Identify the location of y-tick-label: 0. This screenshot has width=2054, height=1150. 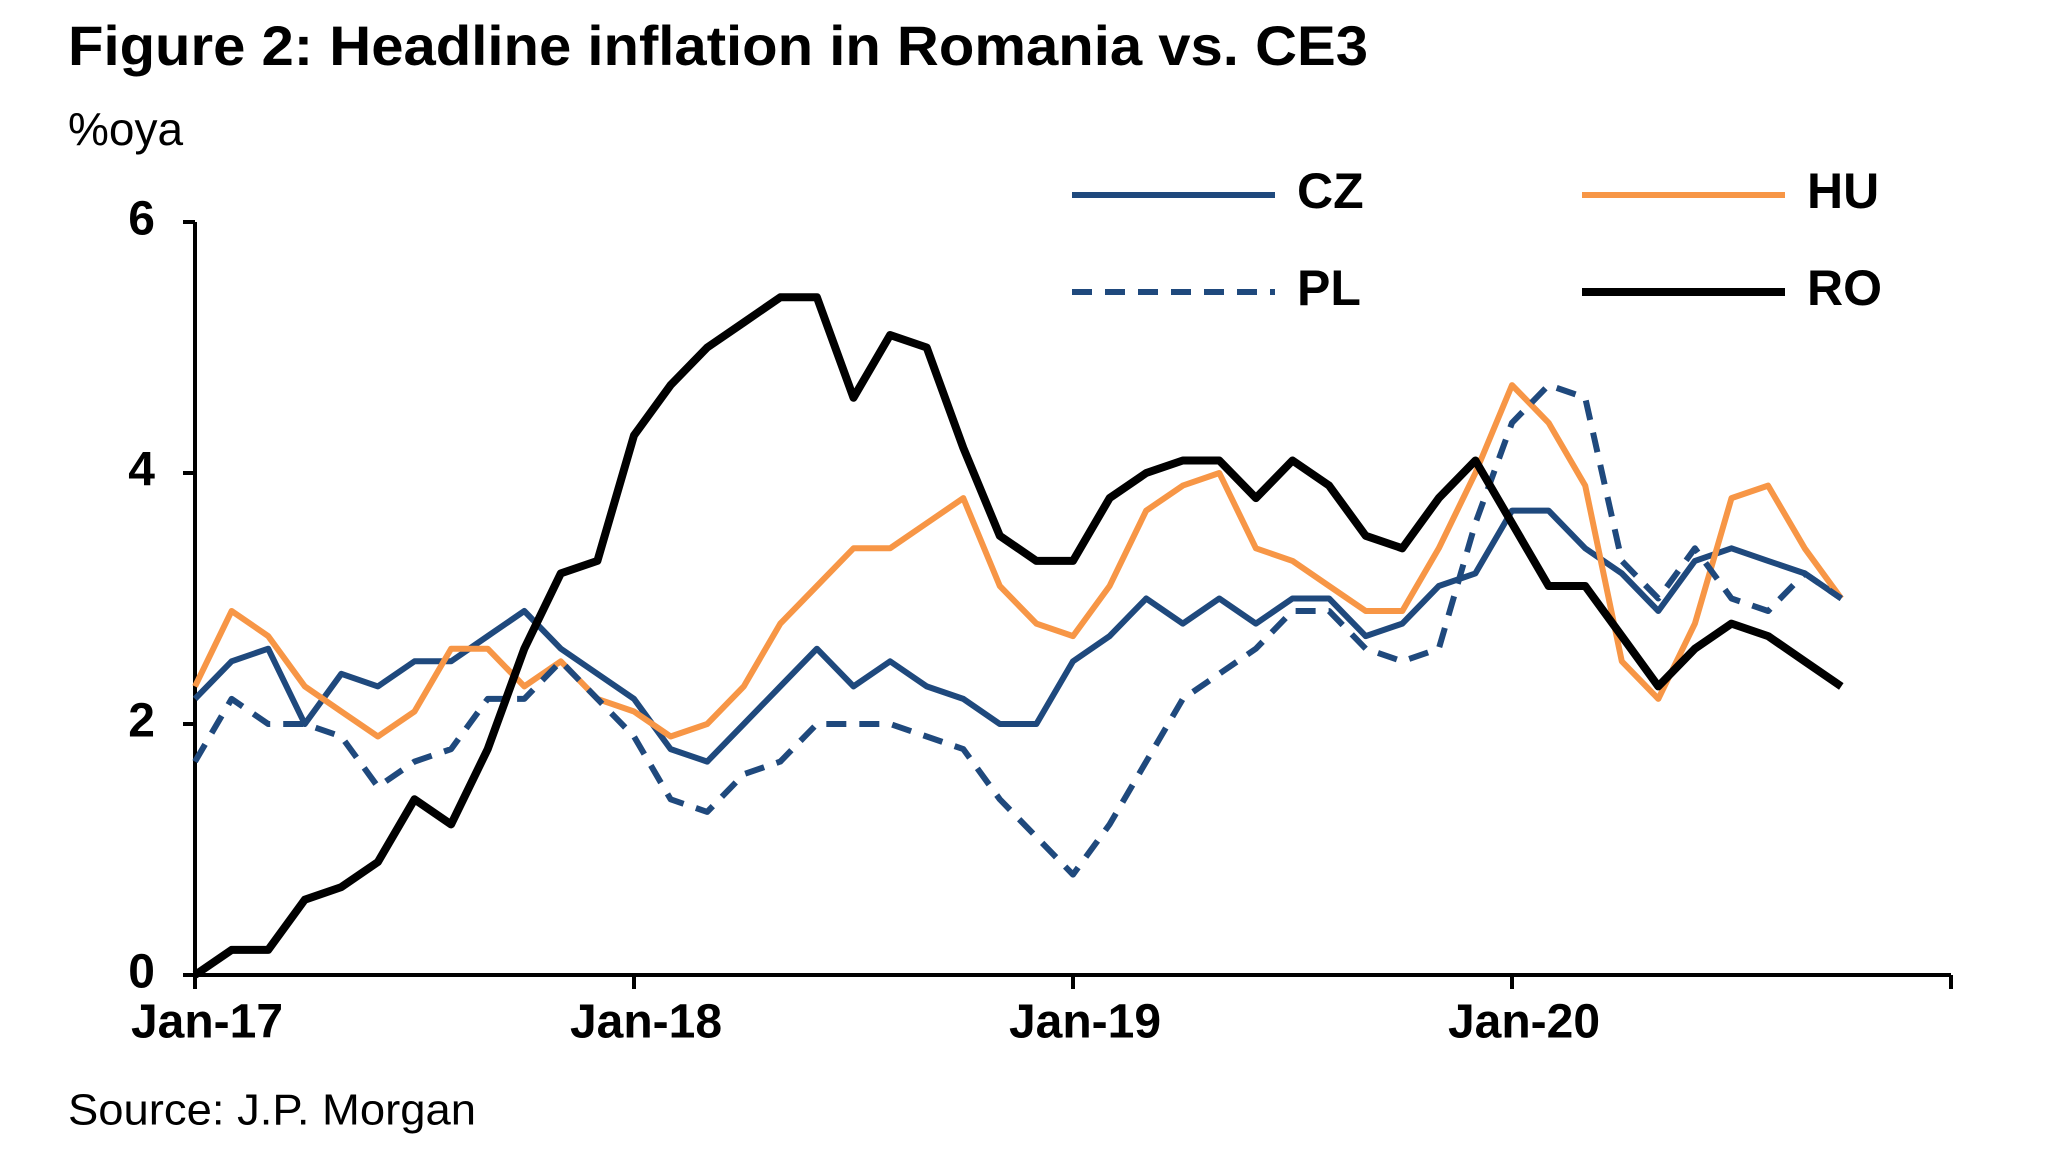
(141, 972).